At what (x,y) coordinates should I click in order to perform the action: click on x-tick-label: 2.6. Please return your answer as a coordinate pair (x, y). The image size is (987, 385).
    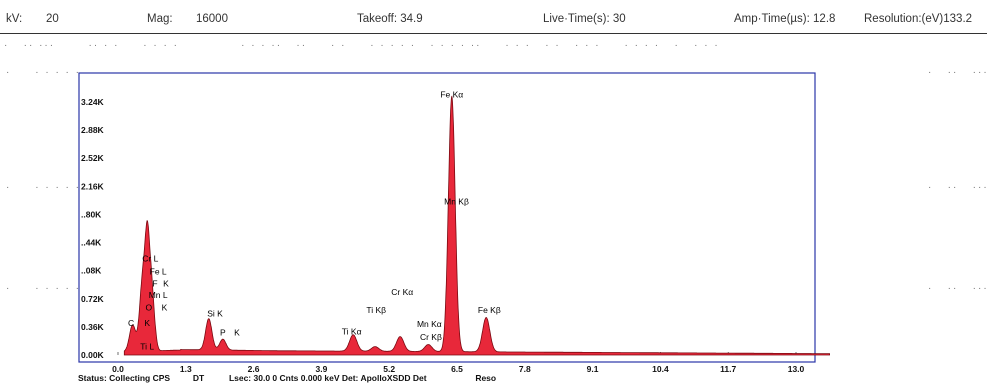
    Looking at the image, I should click on (254, 369).